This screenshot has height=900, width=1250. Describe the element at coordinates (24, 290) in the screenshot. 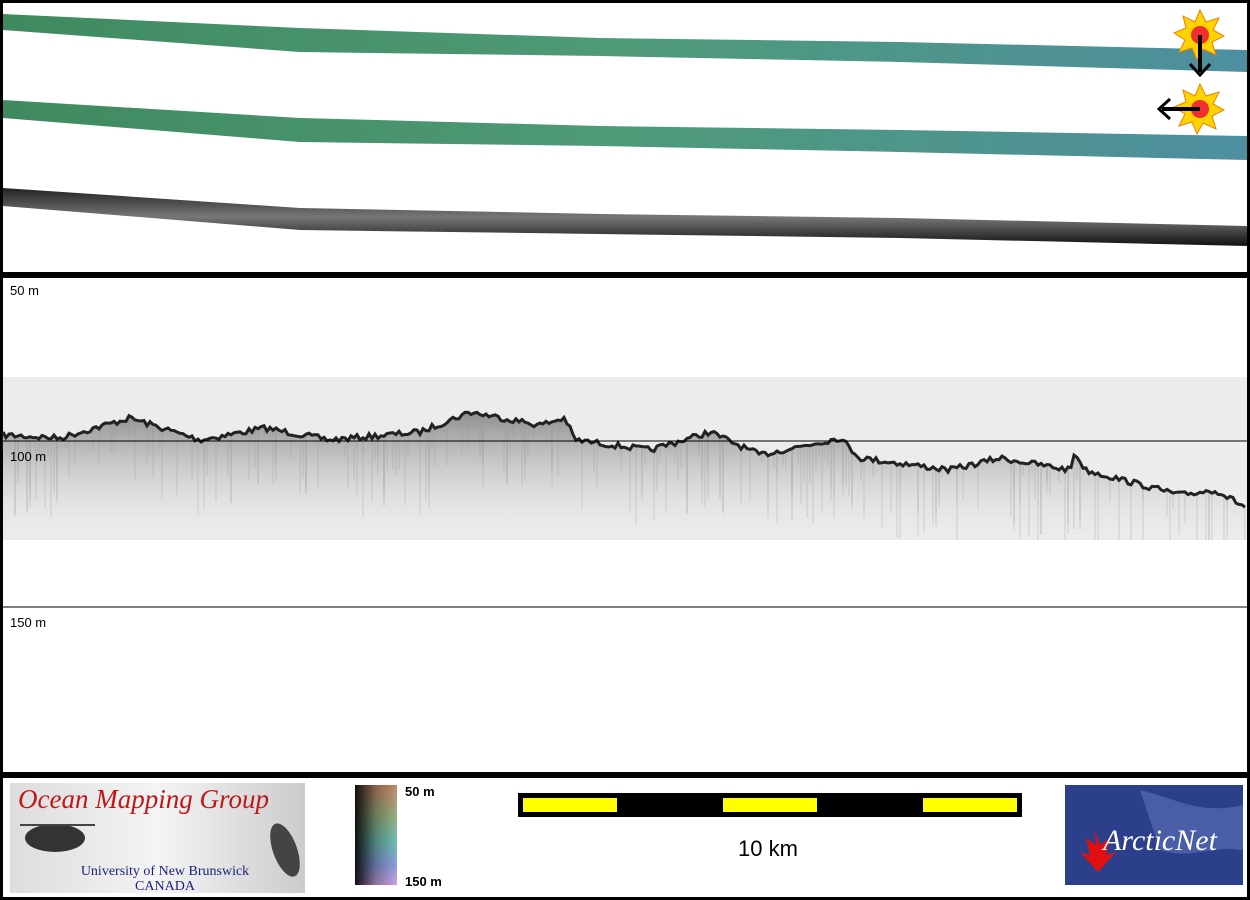

I see `depth-label: 50 m` at that location.